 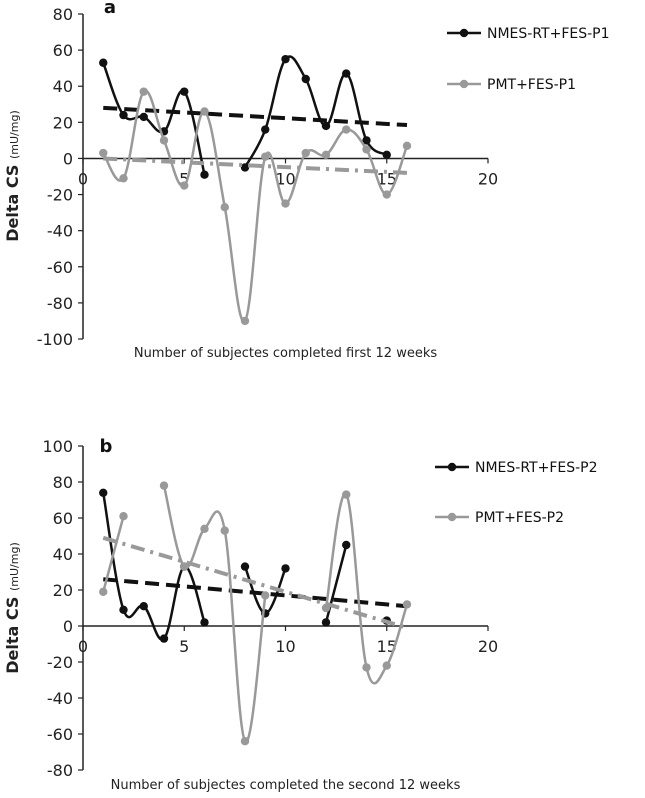 I want to click on series-NMES-RT+FES-P1, so click(x=253, y=116).